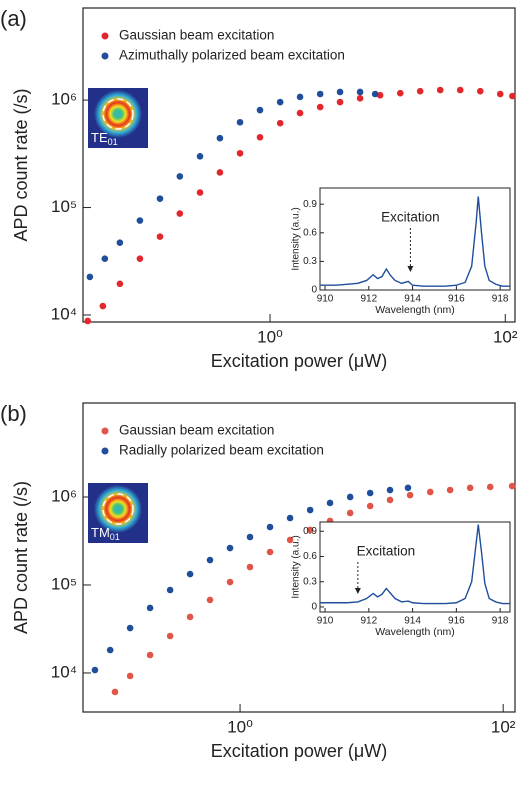 This screenshot has width=525, height=796. I want to click on annotation-label: Excitation, so click(386, 551).